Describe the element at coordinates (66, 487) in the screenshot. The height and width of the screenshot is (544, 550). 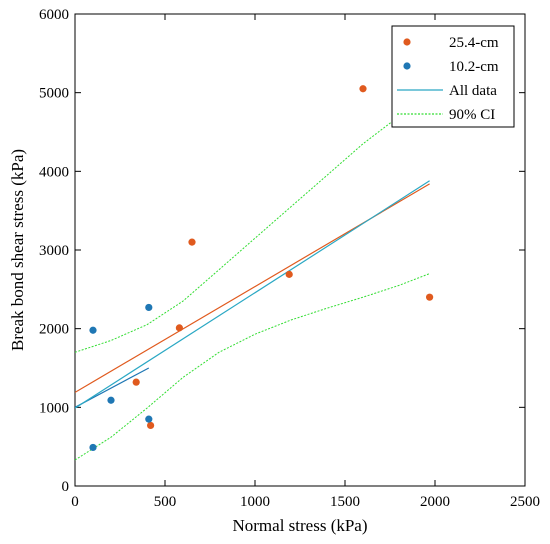
I see `y-tick-label: 0` at that location.